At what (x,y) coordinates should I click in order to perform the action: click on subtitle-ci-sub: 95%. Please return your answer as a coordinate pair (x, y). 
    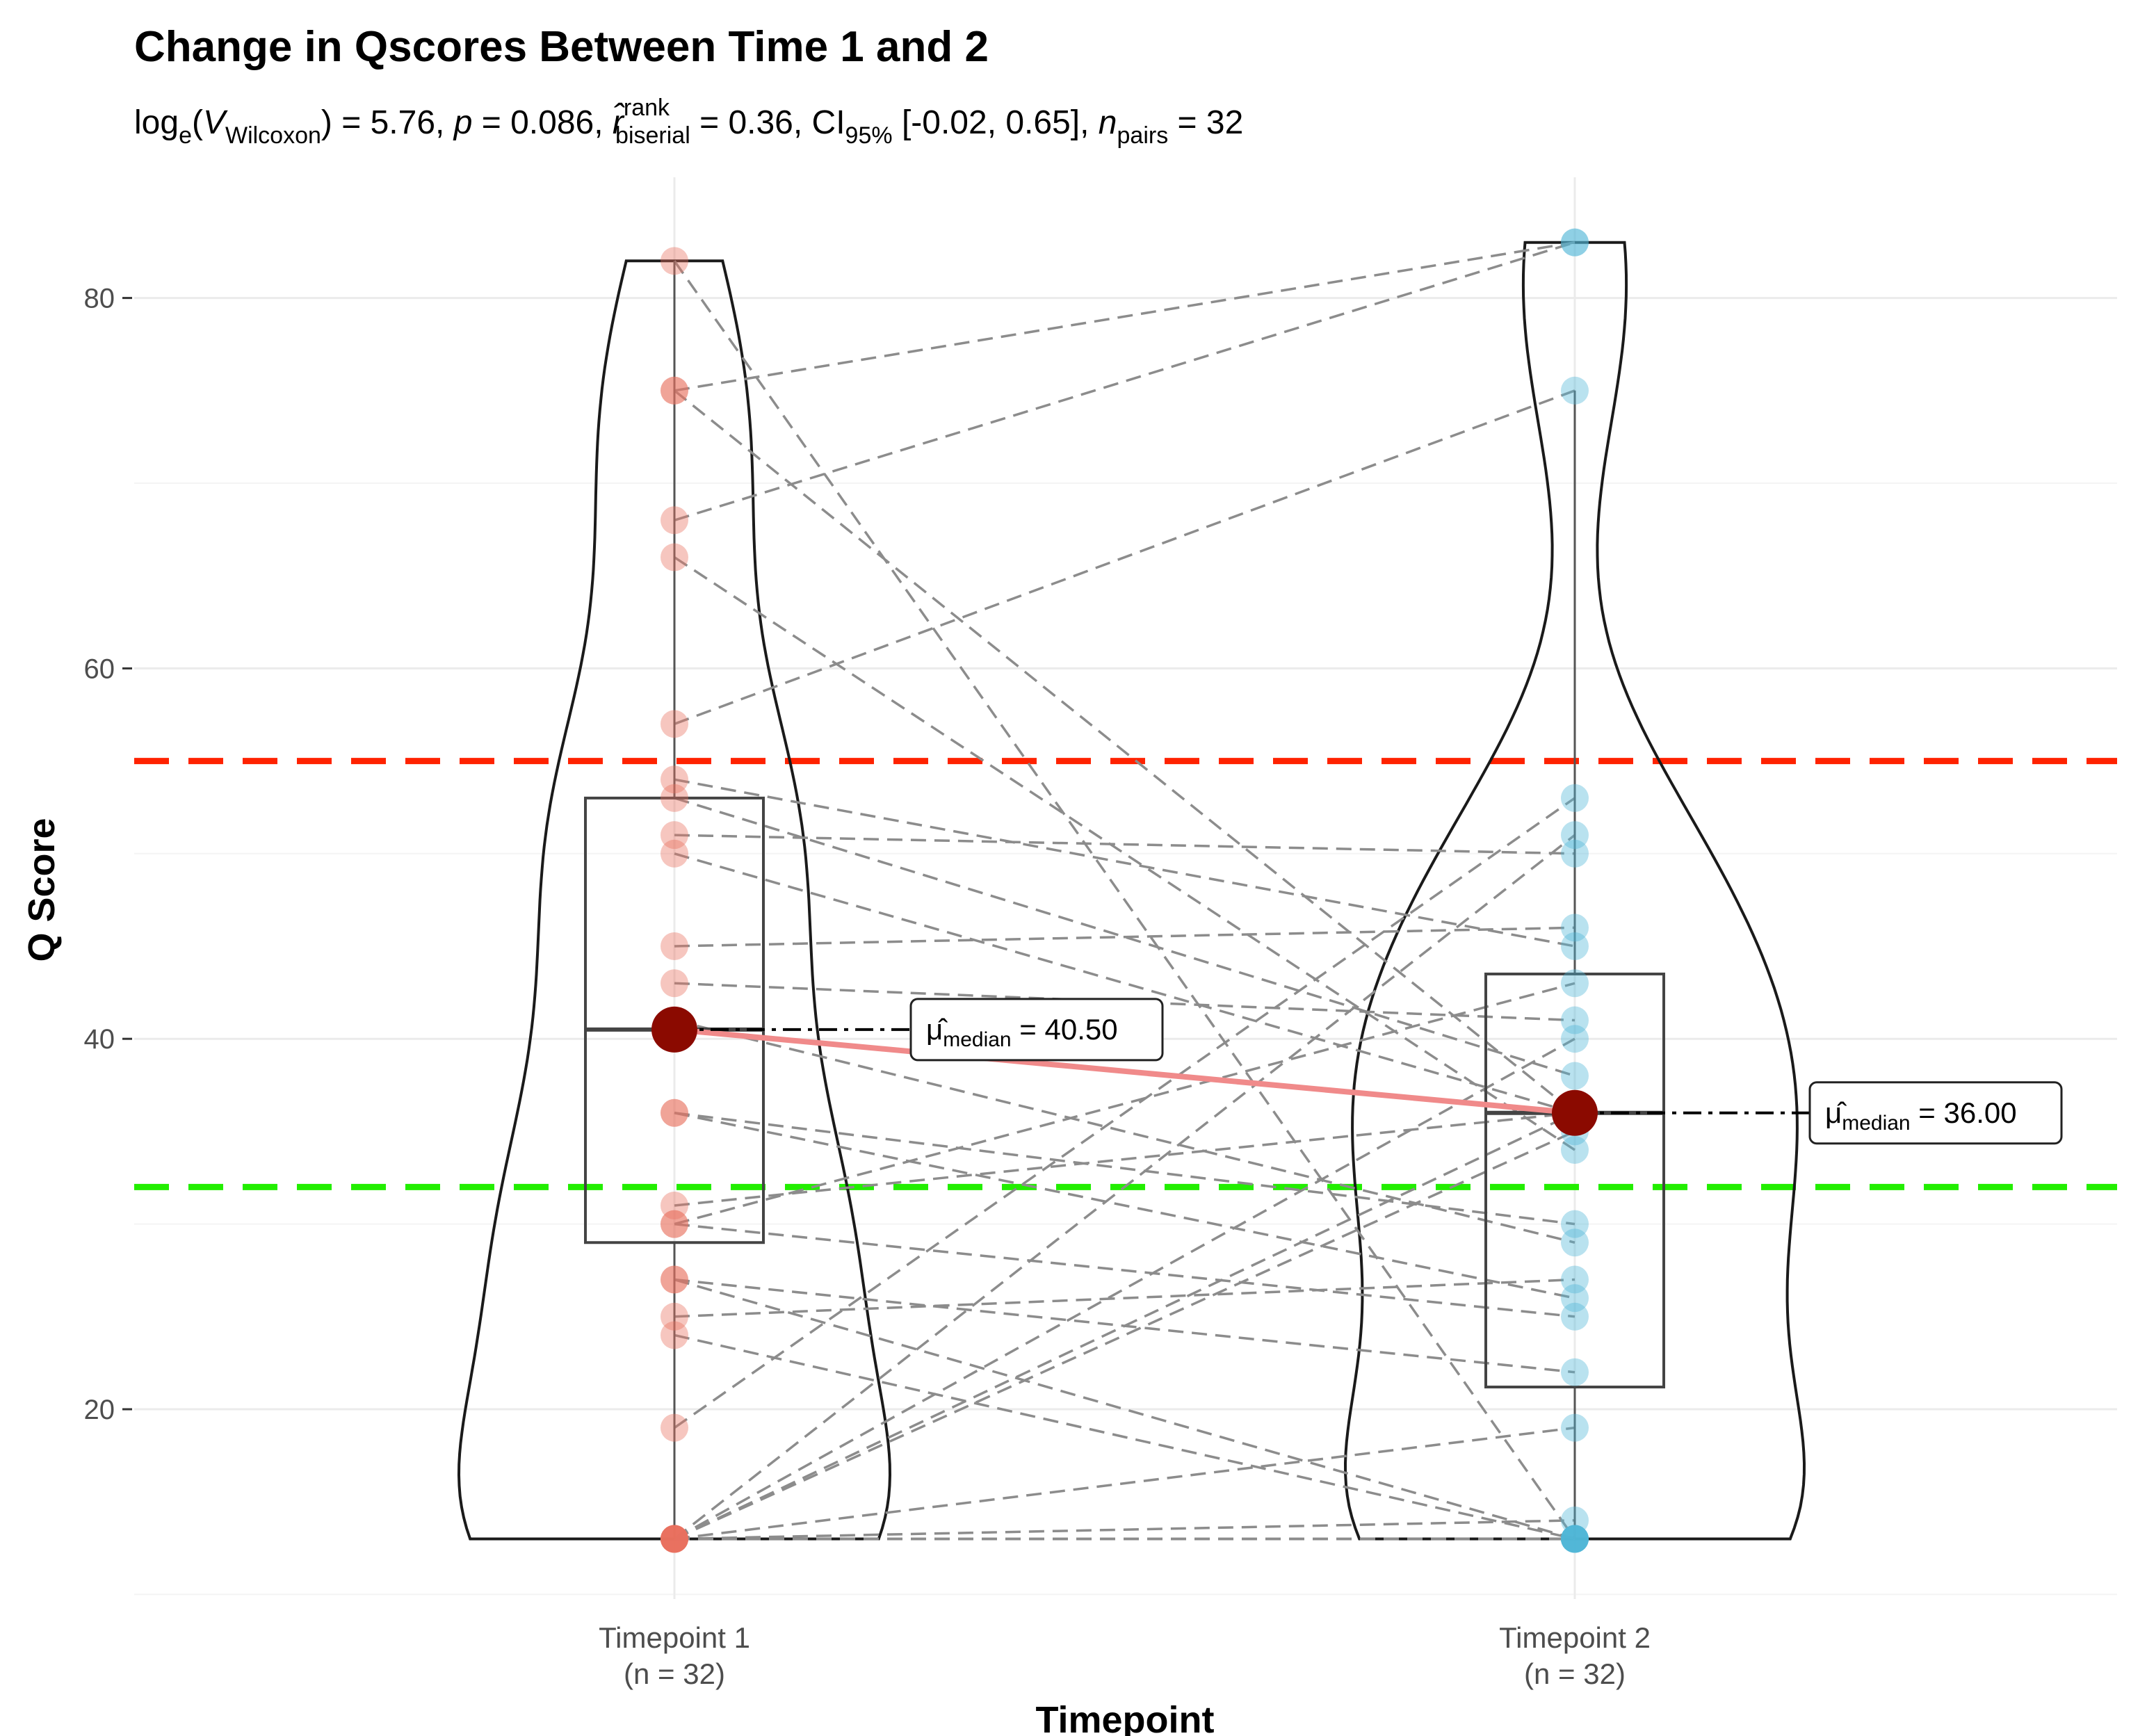
    Looking at the image, I should click on (869, 135).